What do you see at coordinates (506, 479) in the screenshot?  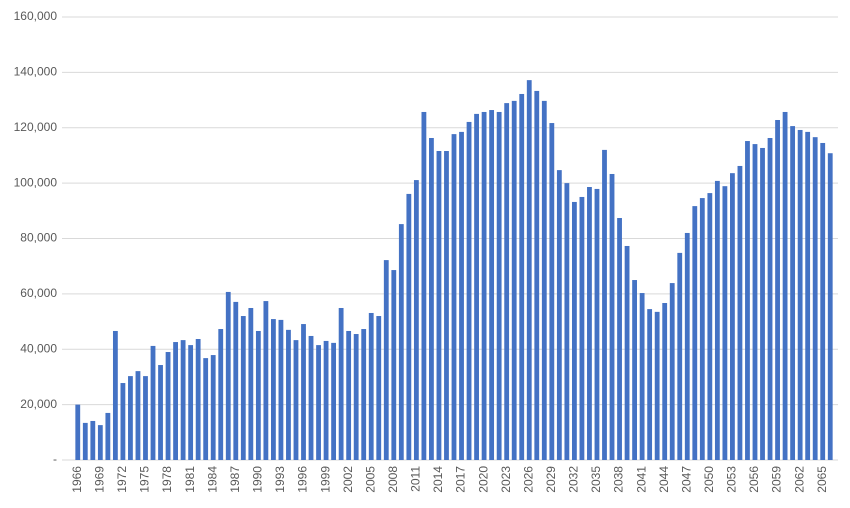 I see `x-tick-label: 2023` at bounding box center [506, 479].